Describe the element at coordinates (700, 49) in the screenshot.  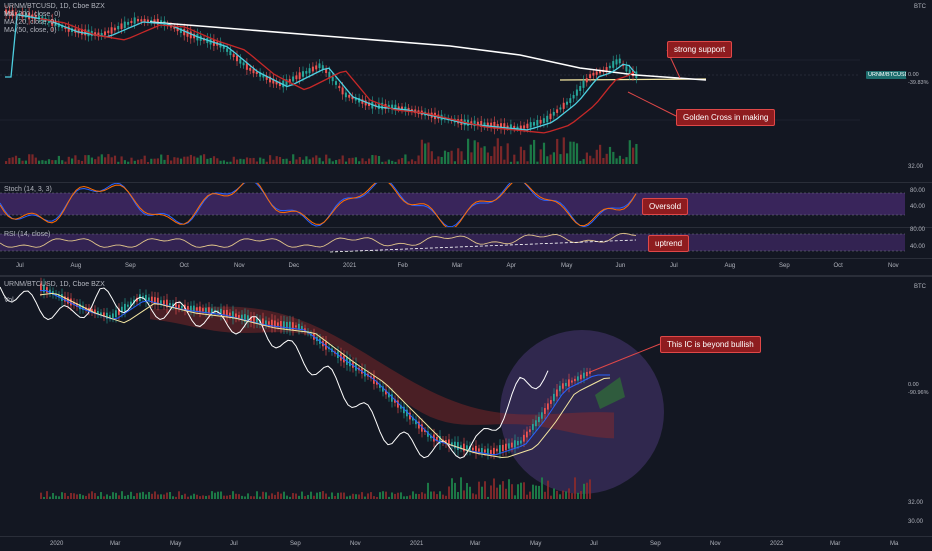
I see `strong-support-callout: strong support` at that location.